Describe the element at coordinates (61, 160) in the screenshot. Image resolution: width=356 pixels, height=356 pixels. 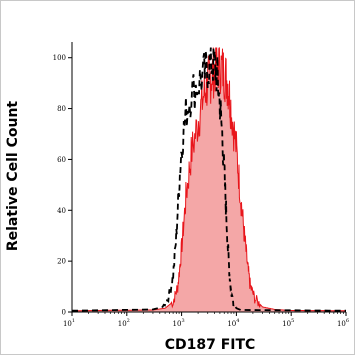
I see `y-tick-label: 60` at that location.